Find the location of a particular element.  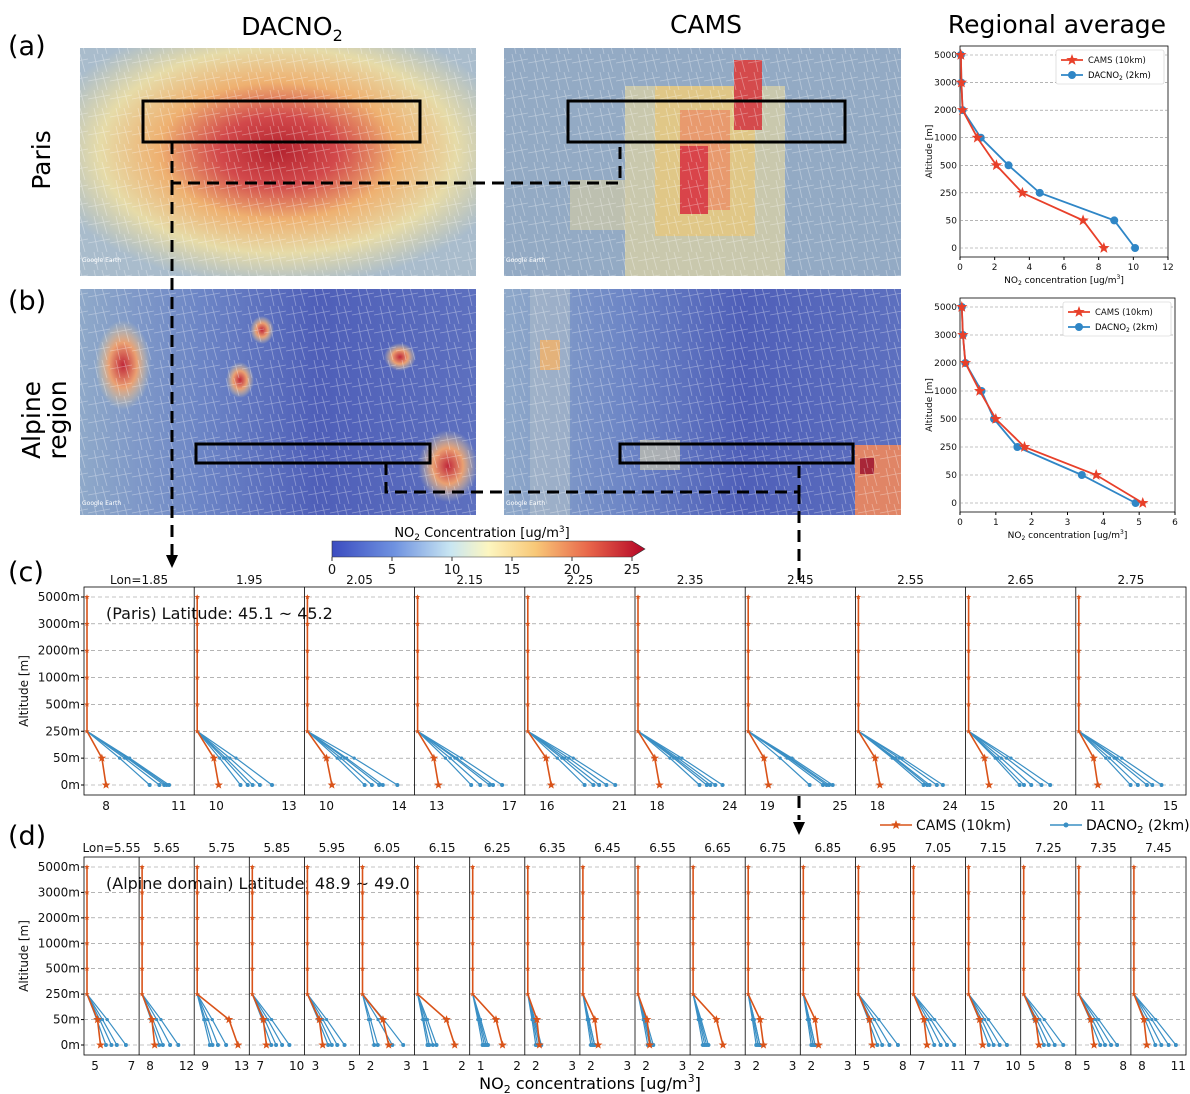

y-tick-label: 1000 is located at coordinates (945, 139).